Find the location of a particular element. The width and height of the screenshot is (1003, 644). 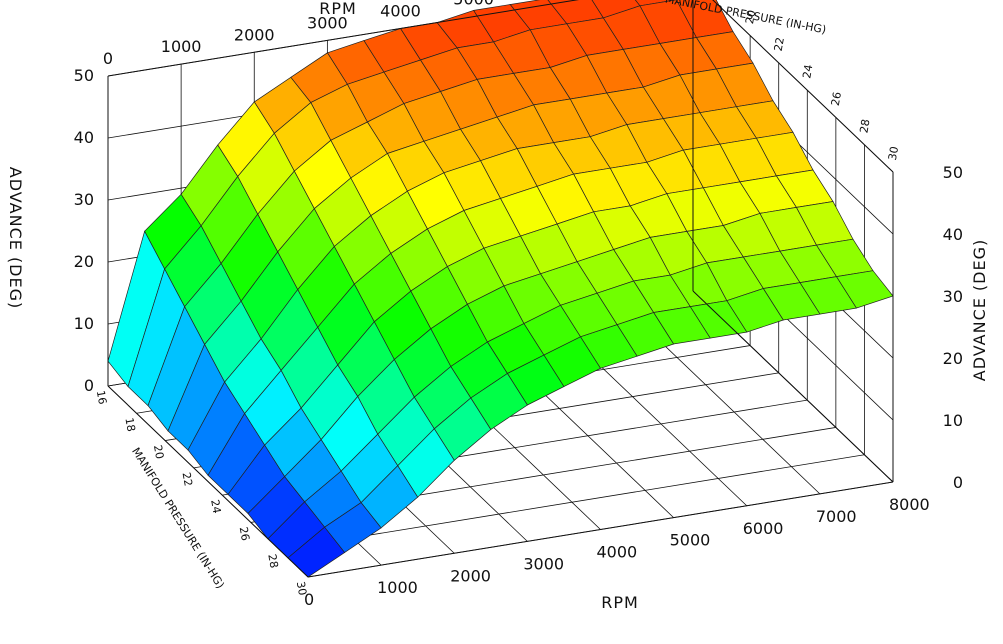

x-tick-label-bottom: 7000 is located at coordinates (836, 516).